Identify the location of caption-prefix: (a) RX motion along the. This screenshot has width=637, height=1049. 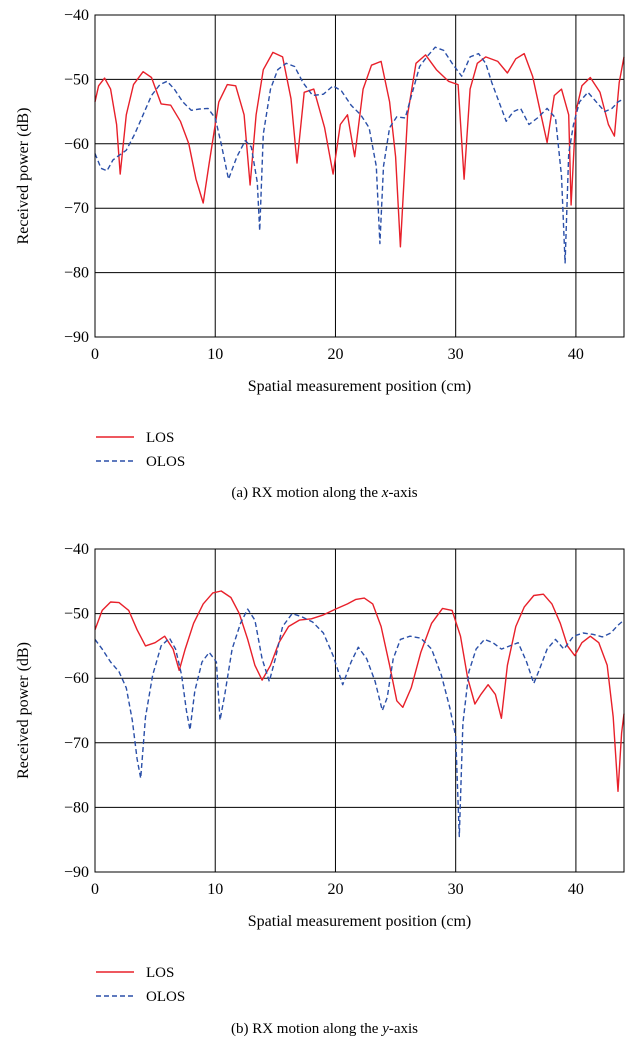
(306, 493).